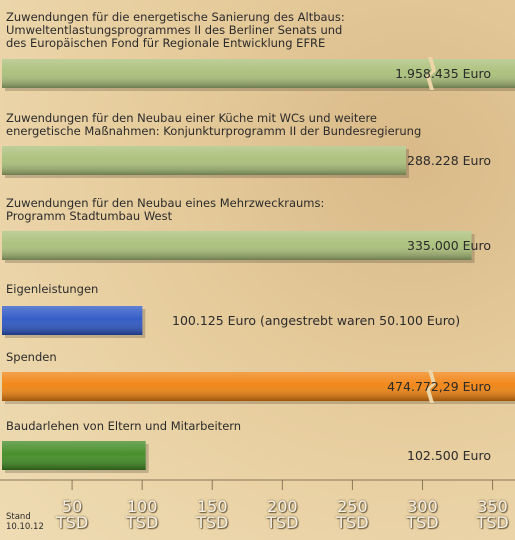 This screenshot has height=540, width=515. I want to click on category-label: Spenden, so click(31, 357).